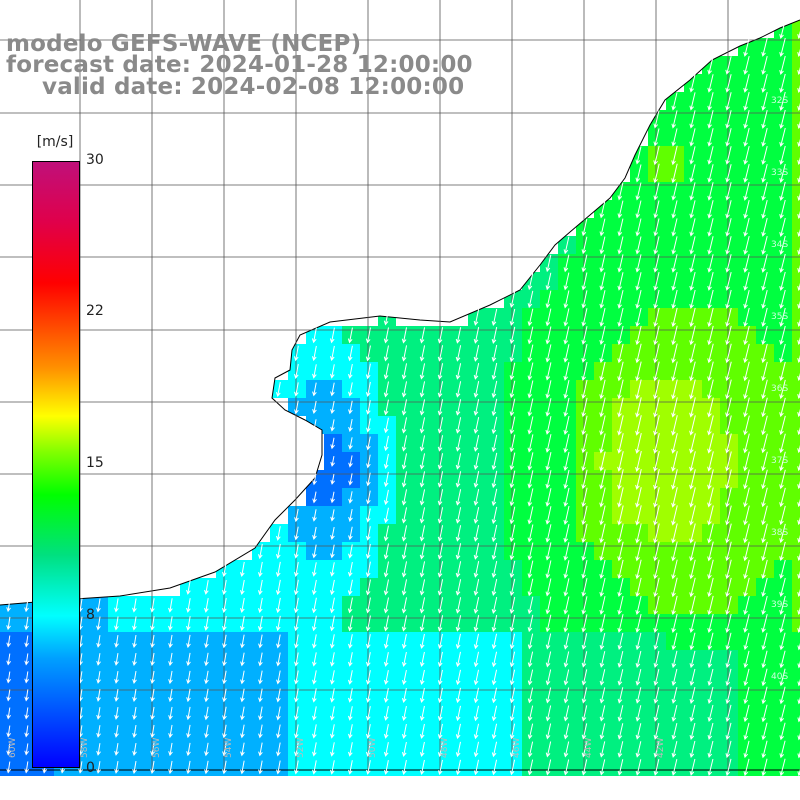 This screenshot has width=800, height=800. I want to click on latitude-label: 33S, so click(780, 173).